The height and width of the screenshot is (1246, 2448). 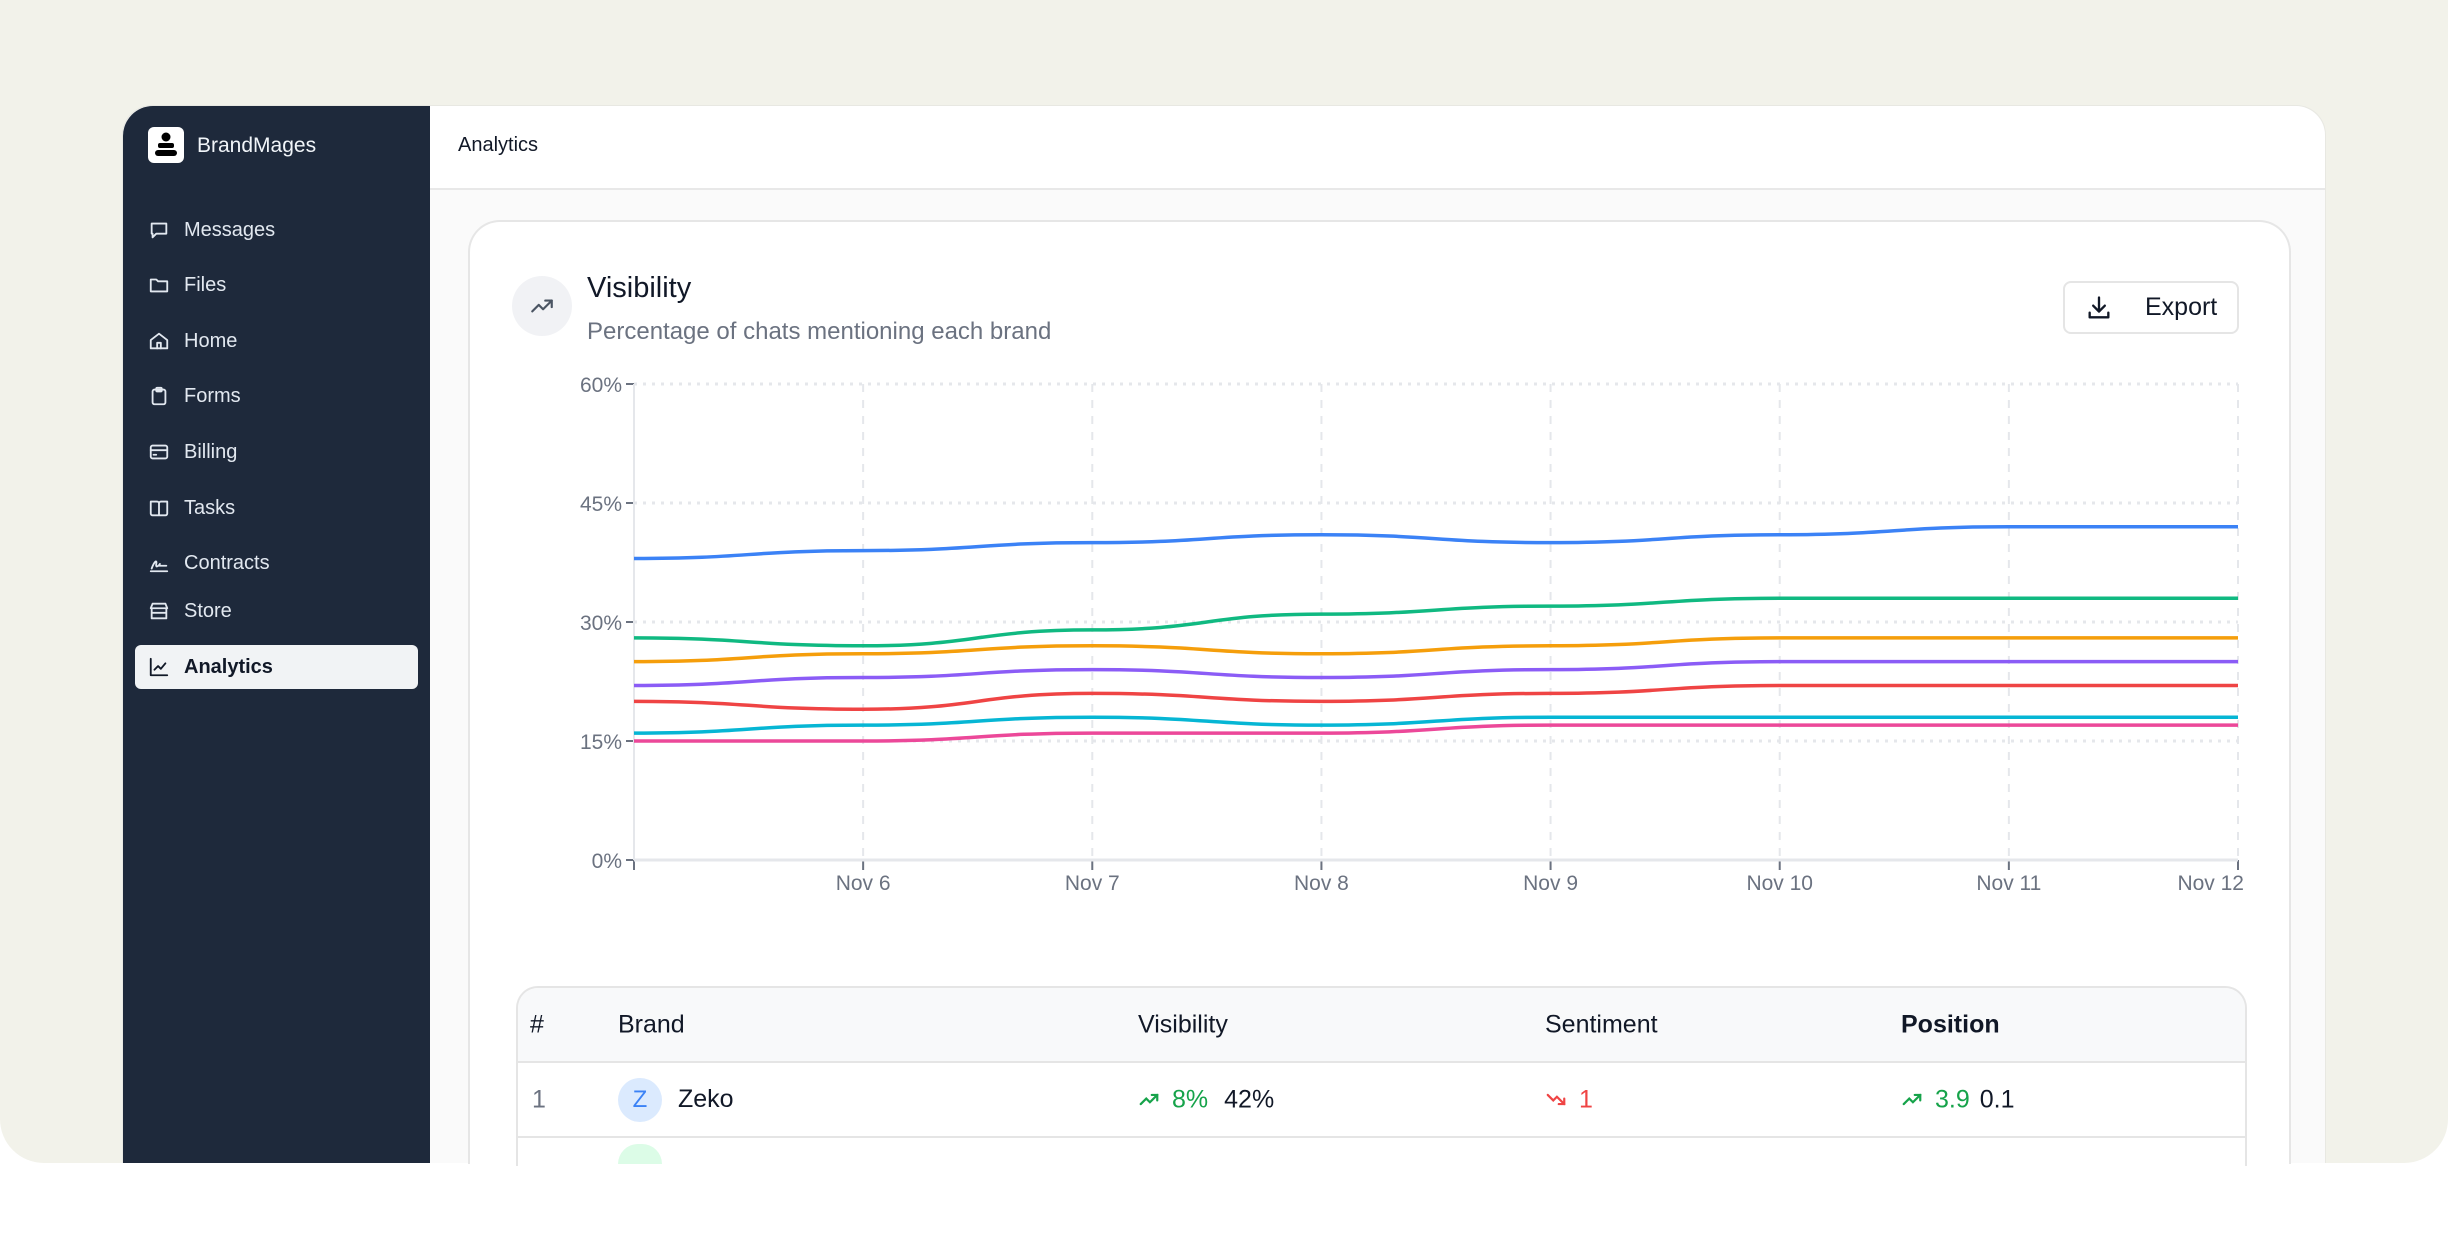 I want to click on trending-up-icon, so click(x=542, y=306).